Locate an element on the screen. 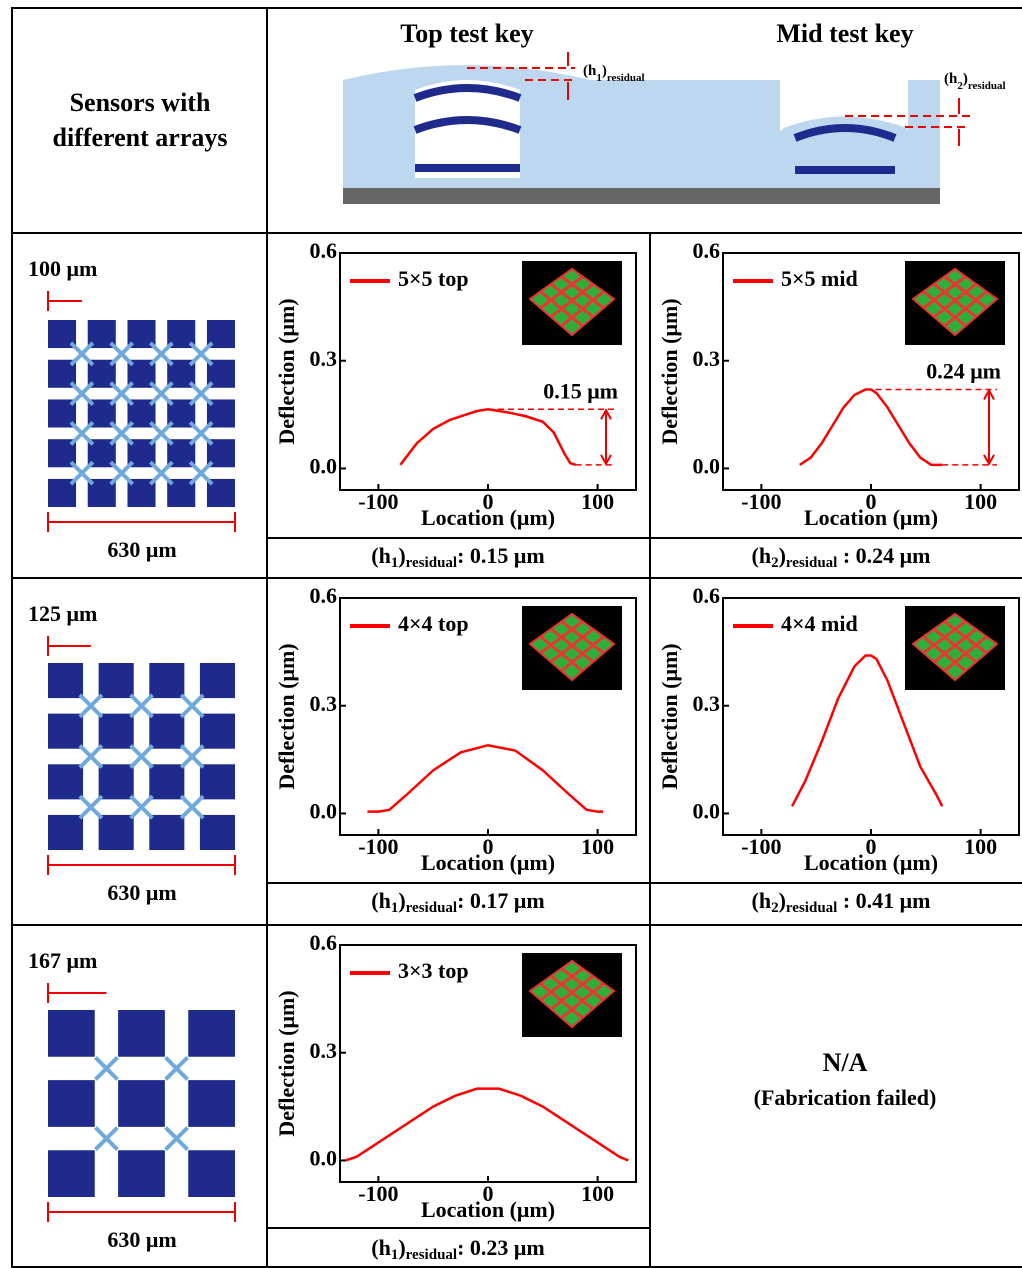 The image size is (1022, 1268). legend-label: 4×4 mid is located at coordinates (819, 623).